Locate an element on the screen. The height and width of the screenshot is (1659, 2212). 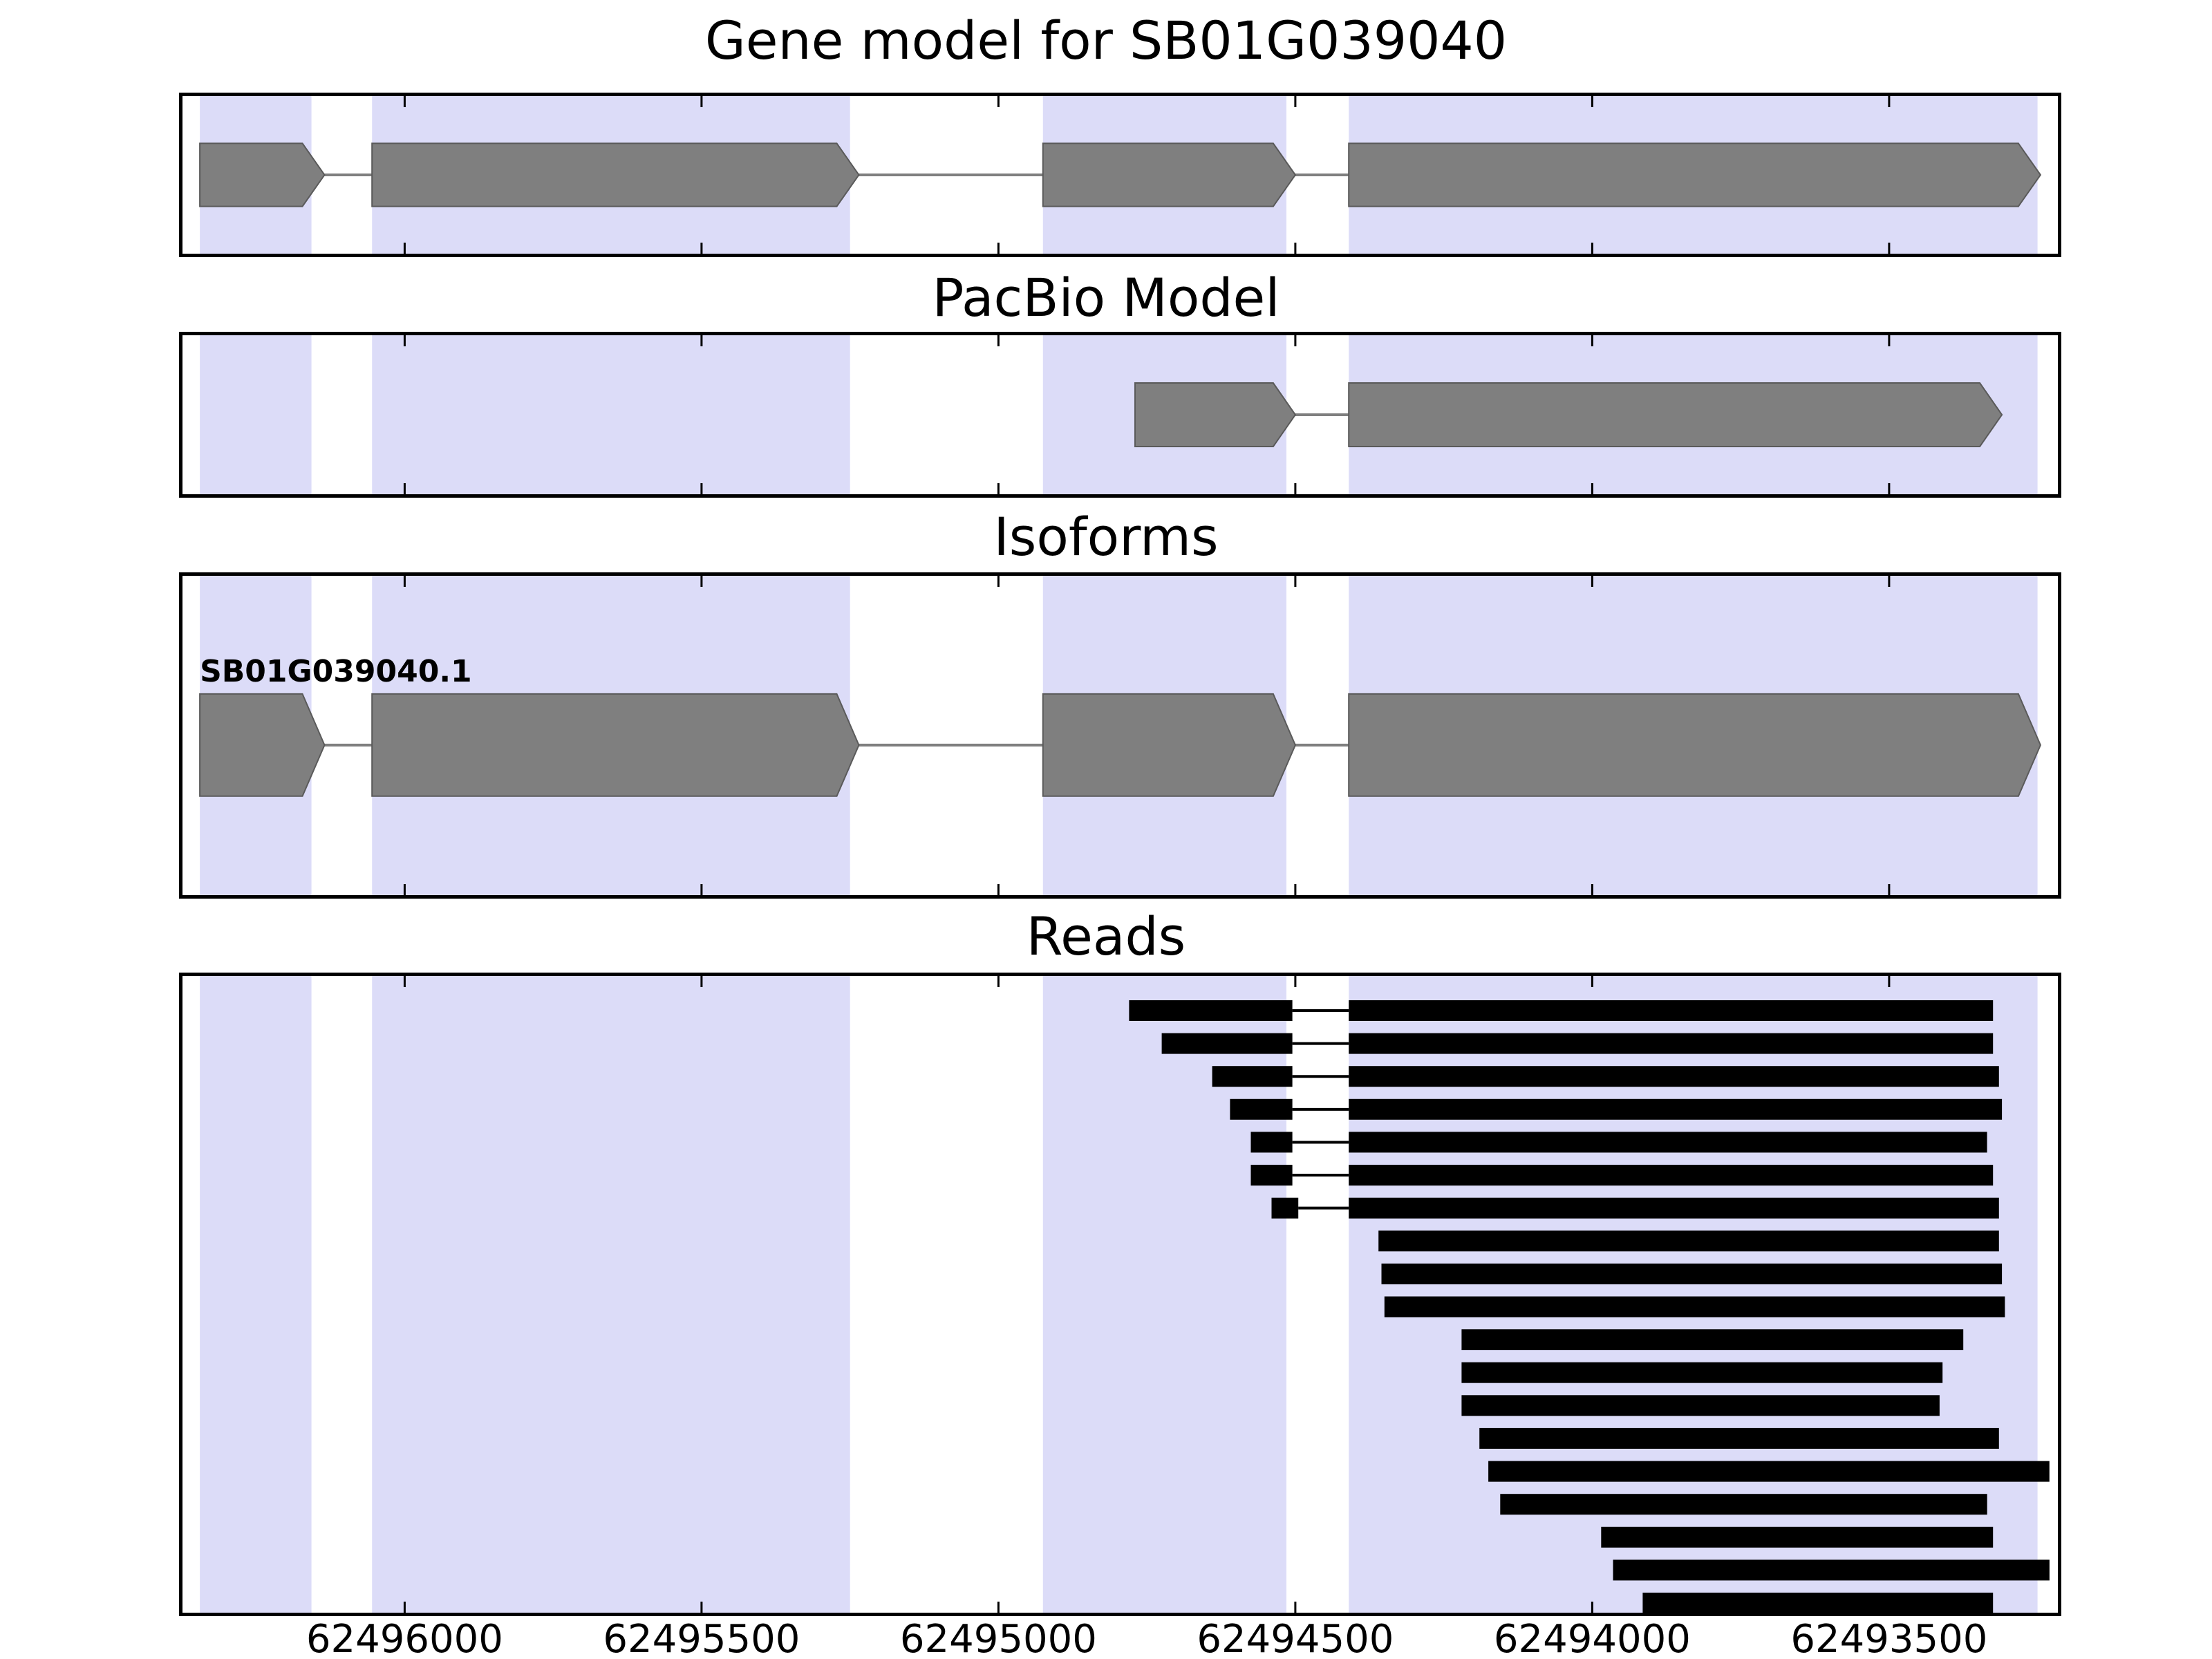
reads-title: Reads is located at coordinates (1106, 936).